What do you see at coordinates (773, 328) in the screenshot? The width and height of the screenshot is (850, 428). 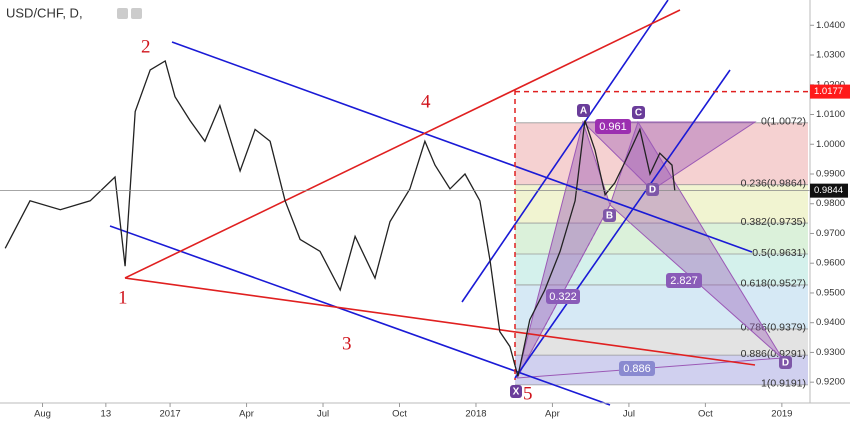 I see `fib-label: 0.786(0.9379)` at bounding box center [773, 328].